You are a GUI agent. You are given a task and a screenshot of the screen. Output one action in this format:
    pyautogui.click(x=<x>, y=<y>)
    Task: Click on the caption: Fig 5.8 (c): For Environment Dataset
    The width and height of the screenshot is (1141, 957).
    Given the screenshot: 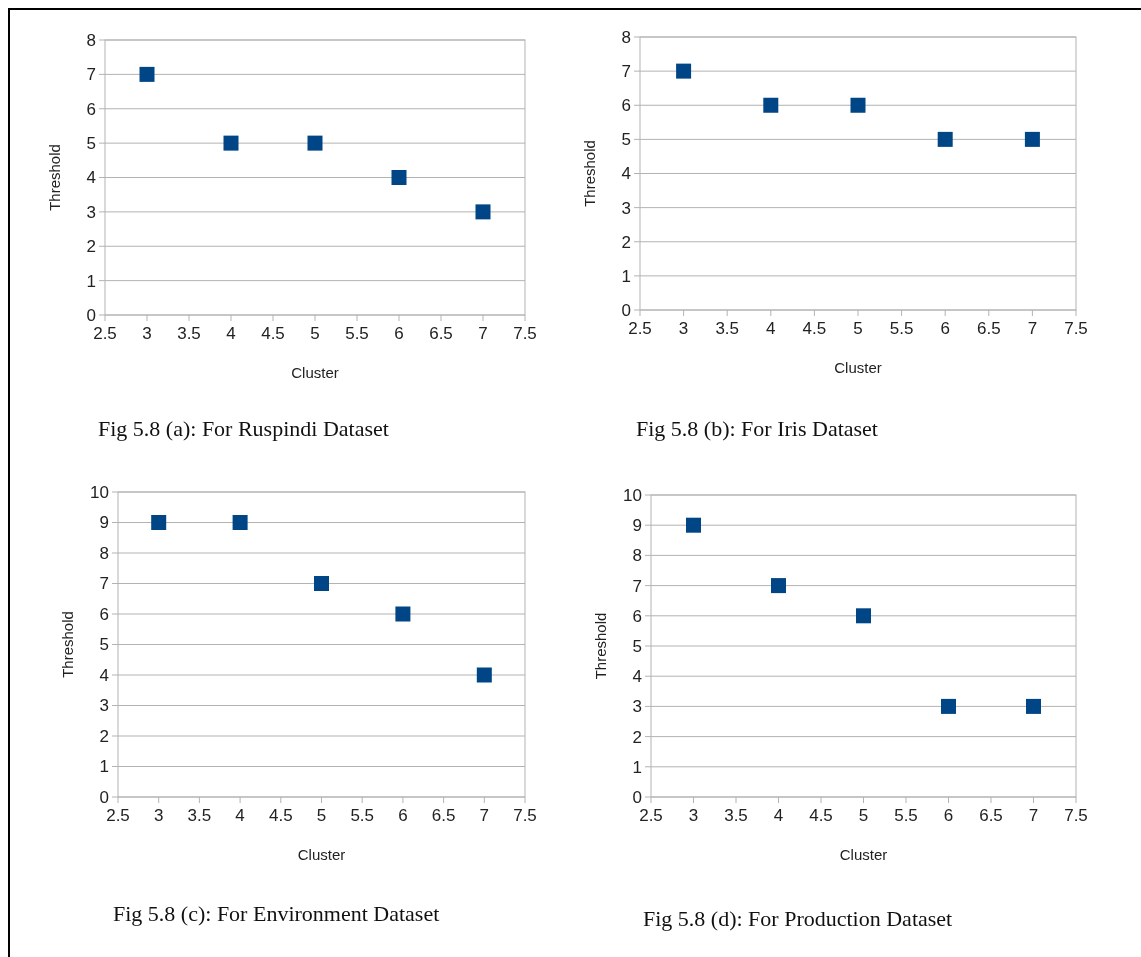 What is the action you would take?
    pyautogui.click(x=276, y=913)
    